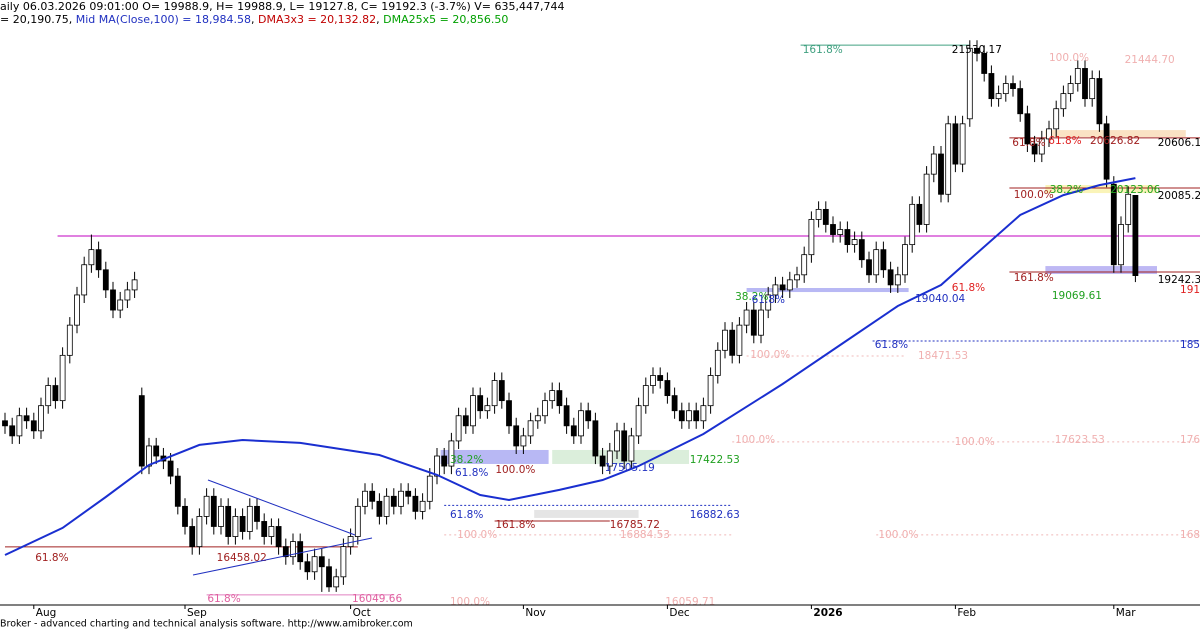 This screenshot has height=630, width=1200. I want to click on annotation: 21444.70, so click(1150, 60).